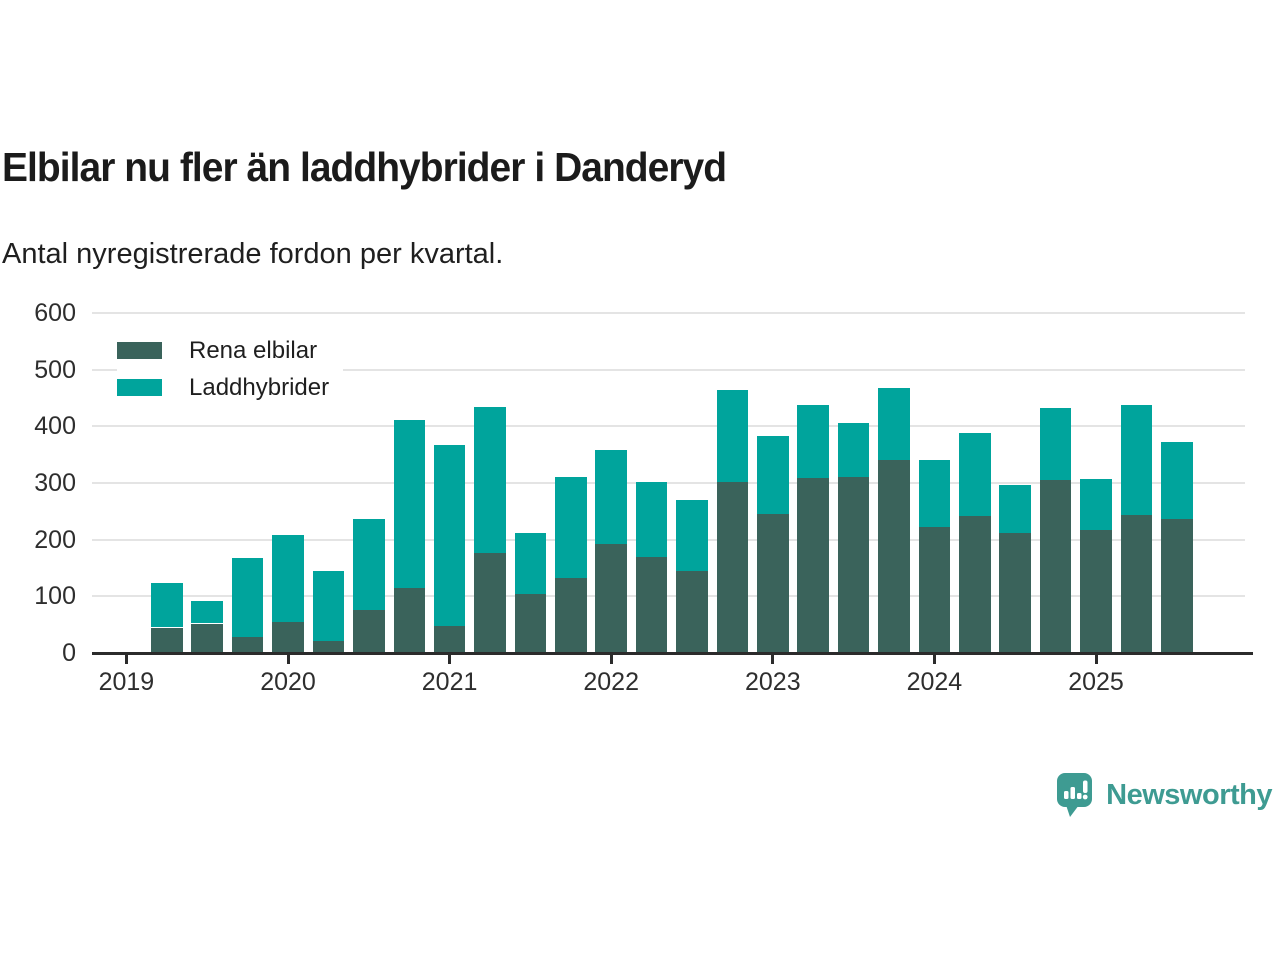  I want to click on bar-segment-laddhybrider-2023-Q3, so click(853, 450).